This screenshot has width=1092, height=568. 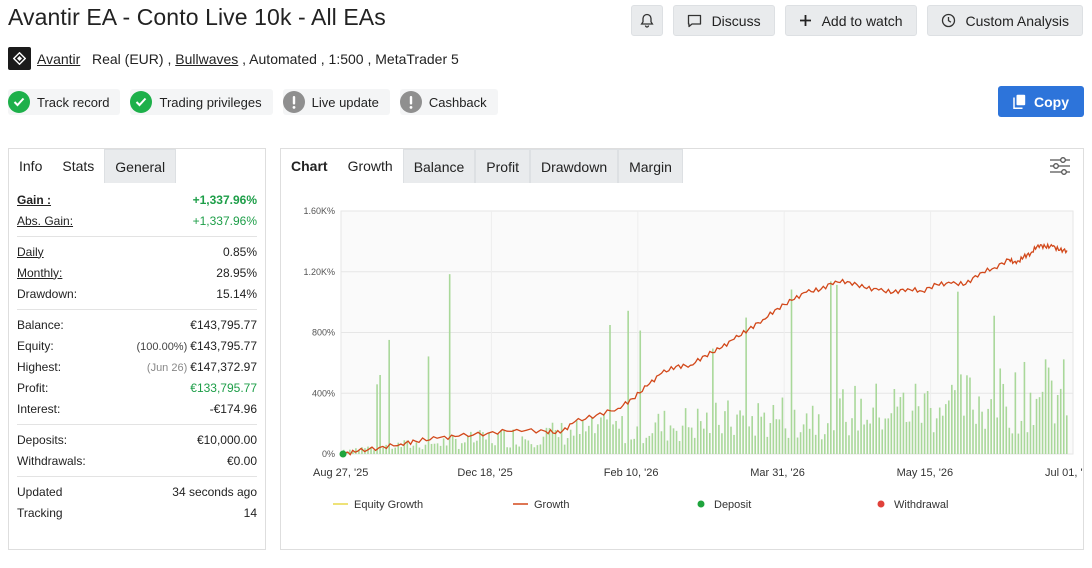 What do you see at coordinates (777, 473) in the screenshot?
I see `x-tick-label: Mar 31, '26` at bounding box center [777, 473].